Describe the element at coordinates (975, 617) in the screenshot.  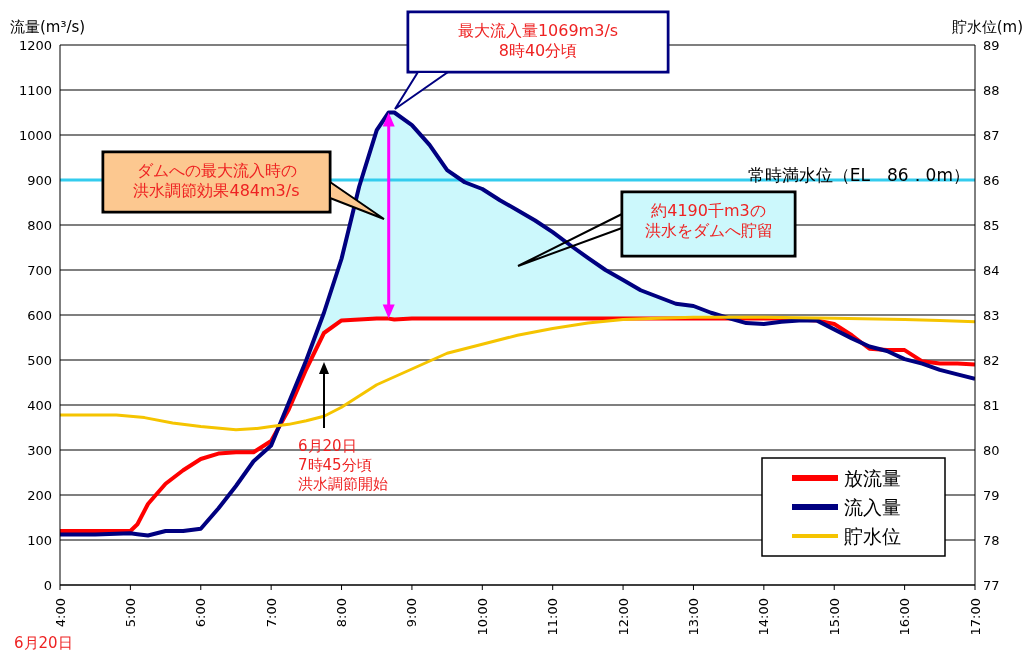
I see `x-tick-label: 17:00` at that location.